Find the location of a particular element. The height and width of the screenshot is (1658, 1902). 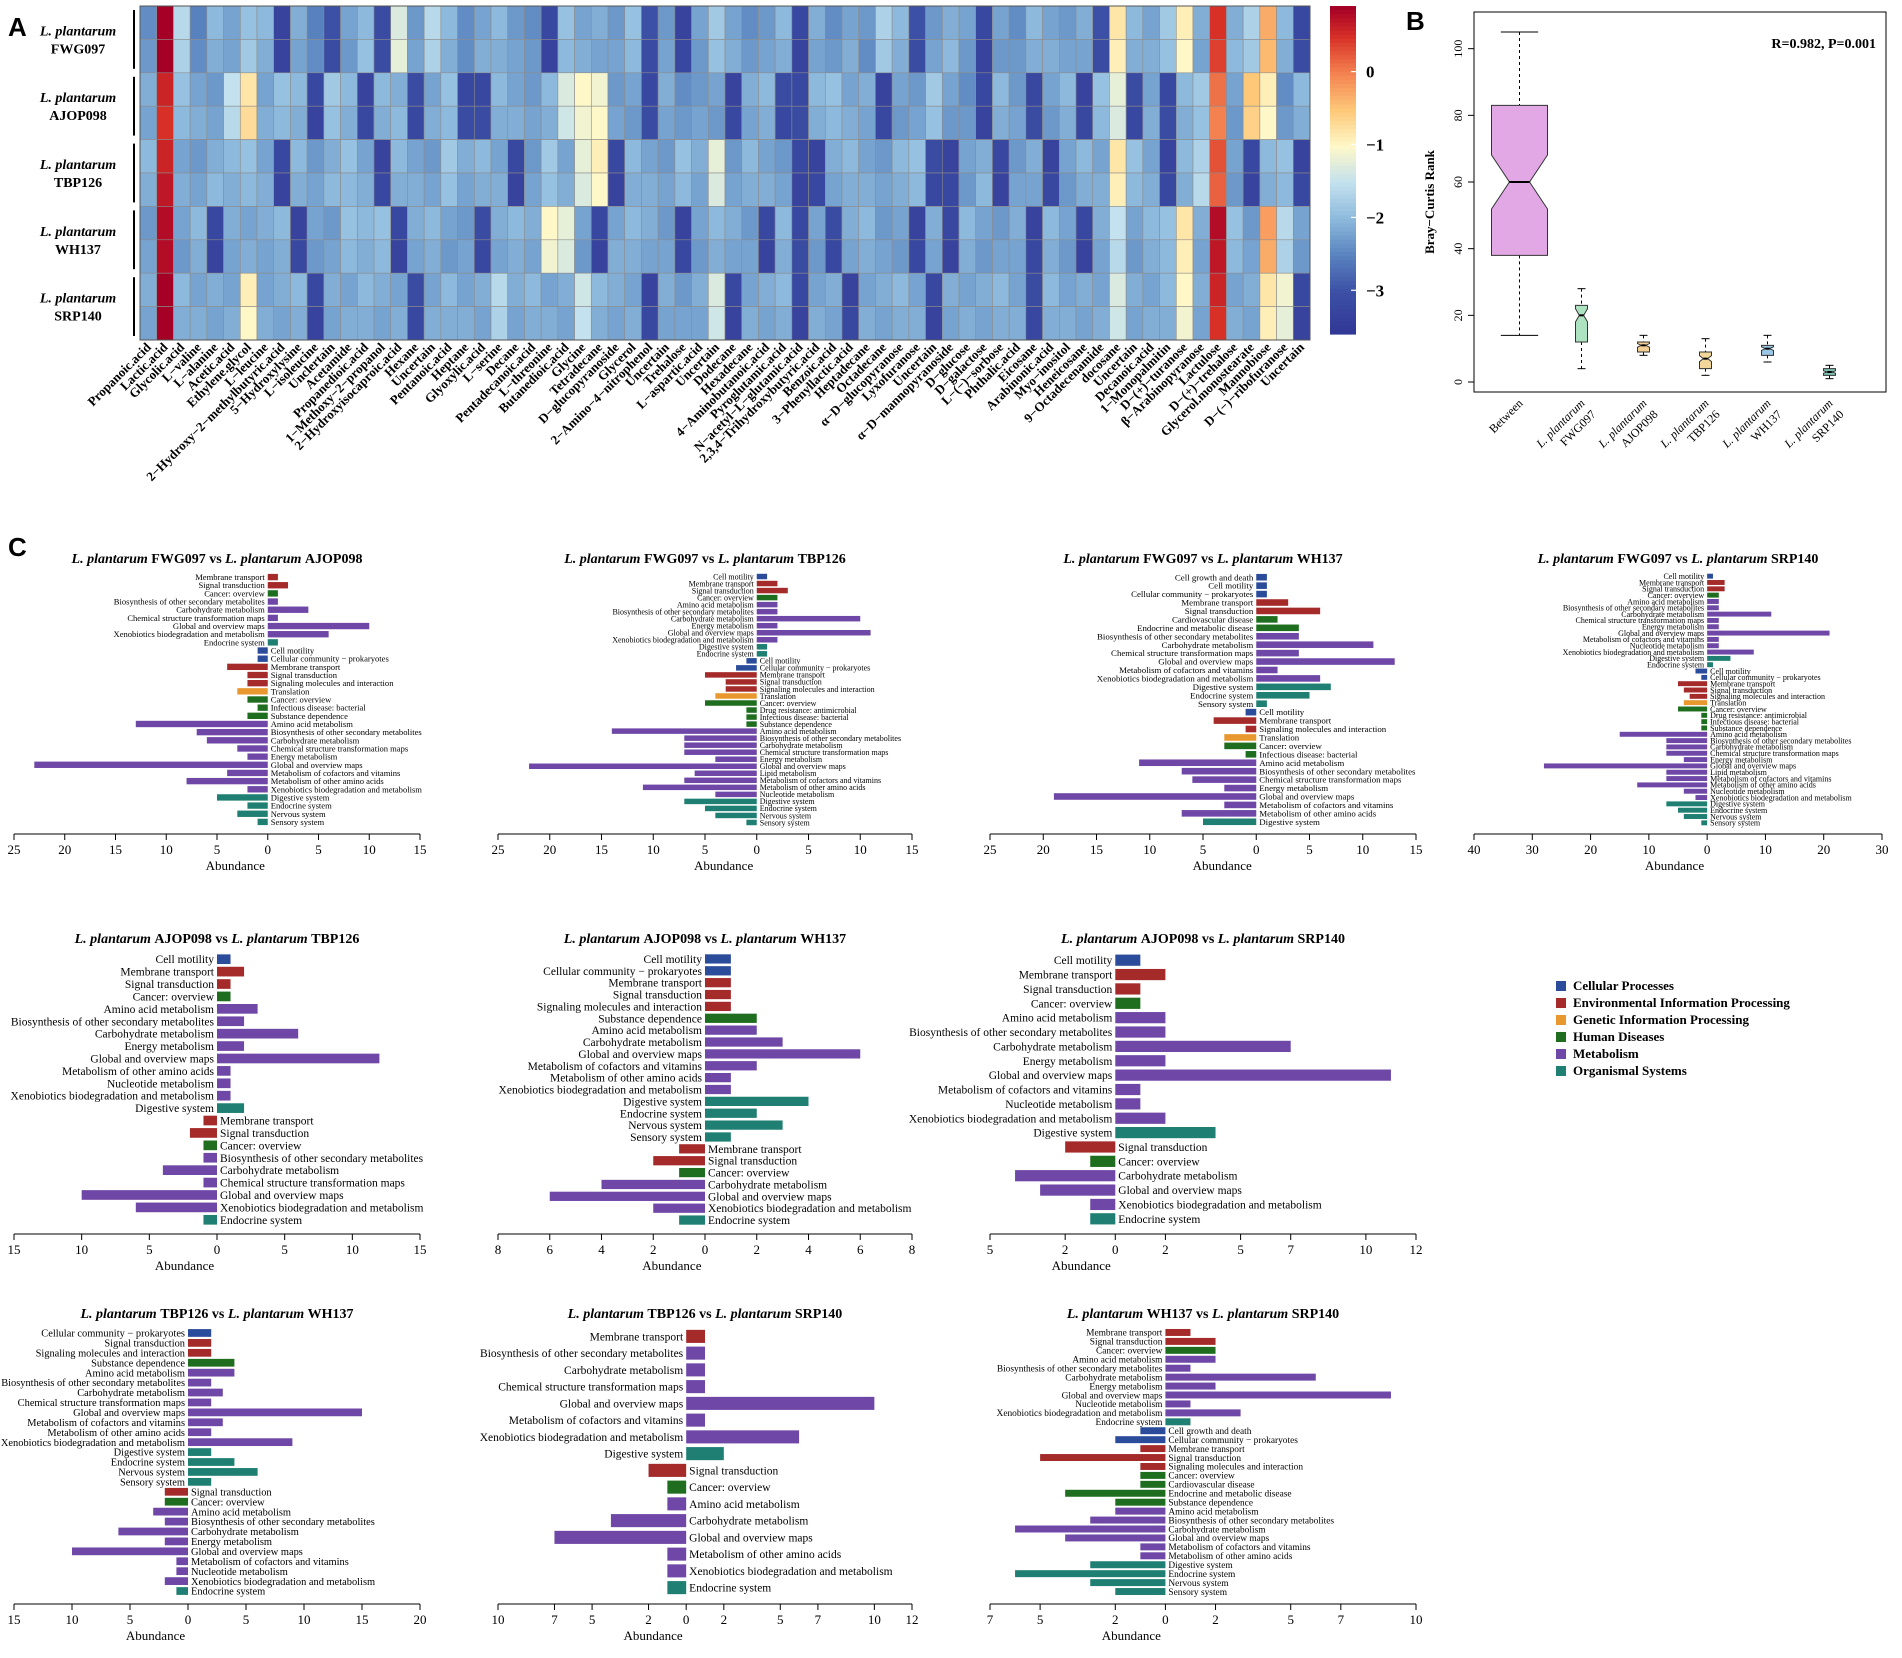

x-tick-label: 30 is located at coordinates (1532, 849).